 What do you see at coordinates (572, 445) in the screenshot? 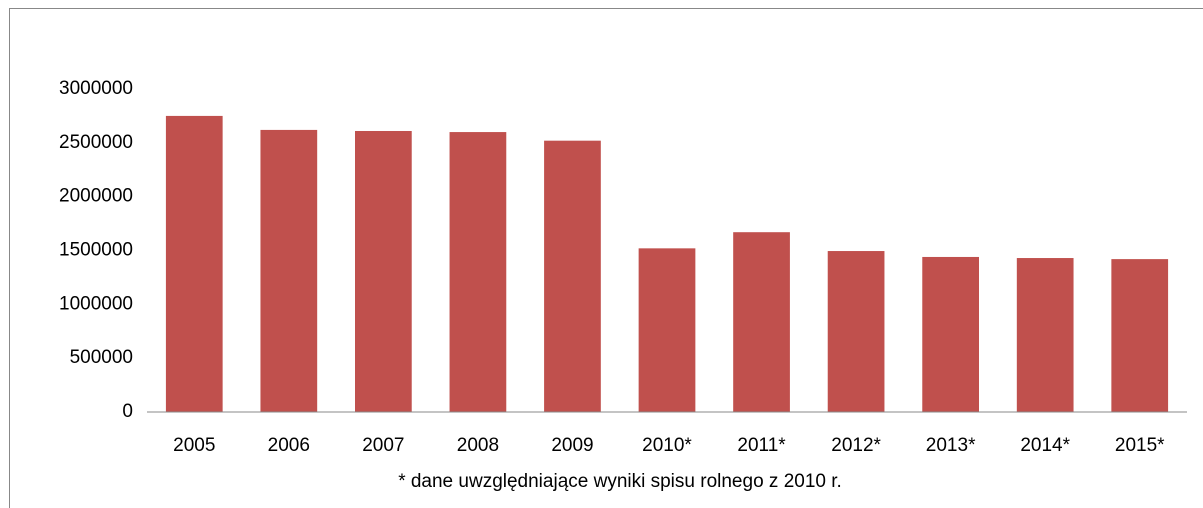
I see `x-tick-label: 2009` at bounding box center [572, 445].